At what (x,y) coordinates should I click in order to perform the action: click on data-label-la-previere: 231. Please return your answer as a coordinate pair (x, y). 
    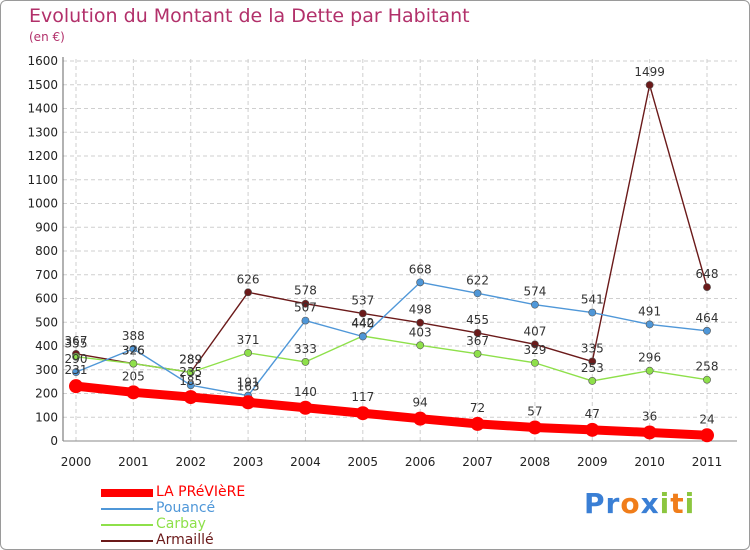
    Looking at the image, I should click on (76, 370).